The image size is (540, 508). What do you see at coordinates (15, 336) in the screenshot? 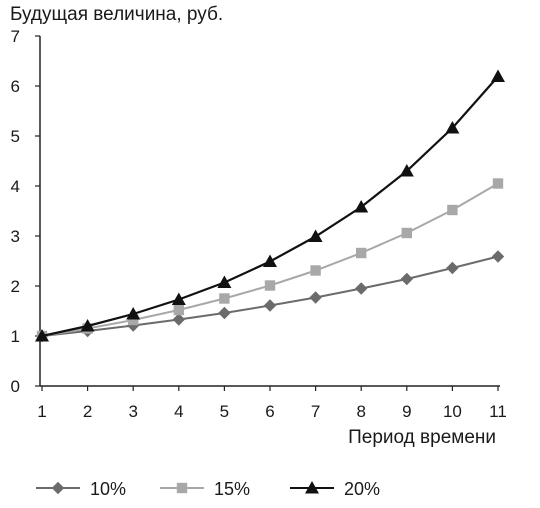
I see `y-tick-label: 1` at bounding box center [15, 336].